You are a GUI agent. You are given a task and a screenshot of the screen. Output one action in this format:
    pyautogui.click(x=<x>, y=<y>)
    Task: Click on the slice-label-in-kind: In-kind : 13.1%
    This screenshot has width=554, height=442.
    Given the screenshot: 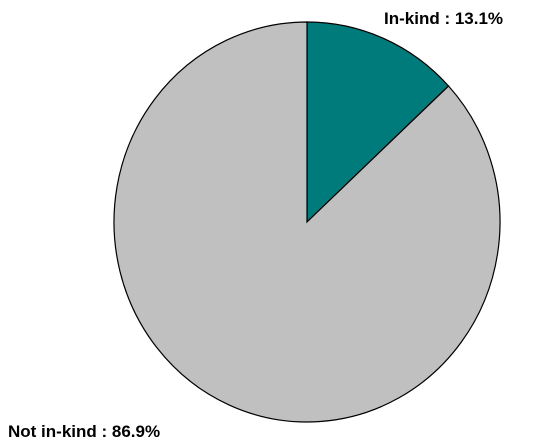 What is the action you would take?
    pyautogui.click(x=443, y=18)
    